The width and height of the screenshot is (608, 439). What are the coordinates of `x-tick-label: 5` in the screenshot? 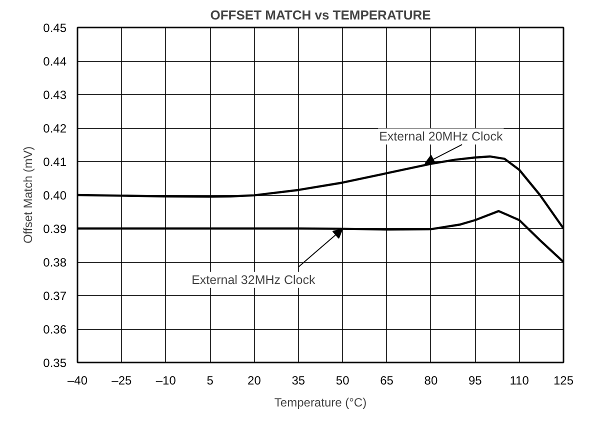 It's located at (210, 381).